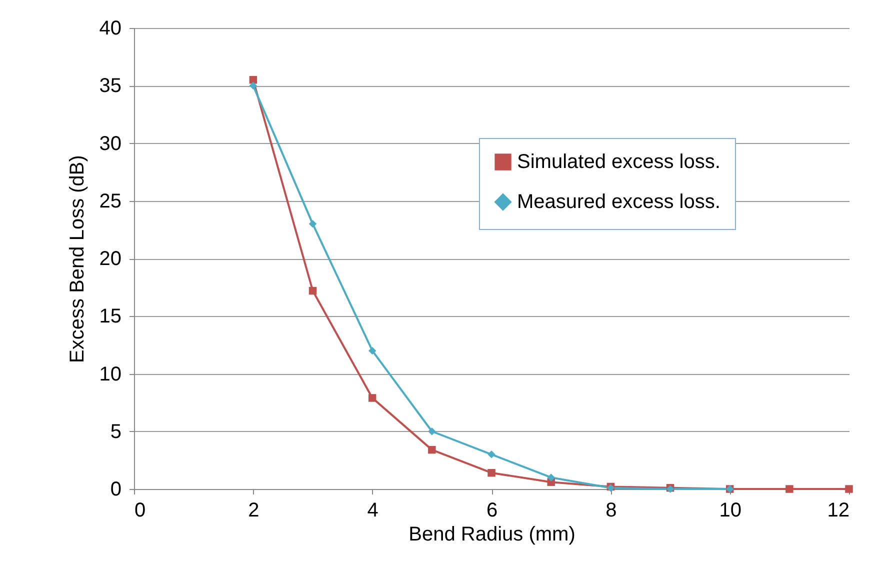 This screenshot has height=581, width=883. Describe the element at coordinates (110, 201) in the screenshot. I see `y-tick-label: 25` at that location.